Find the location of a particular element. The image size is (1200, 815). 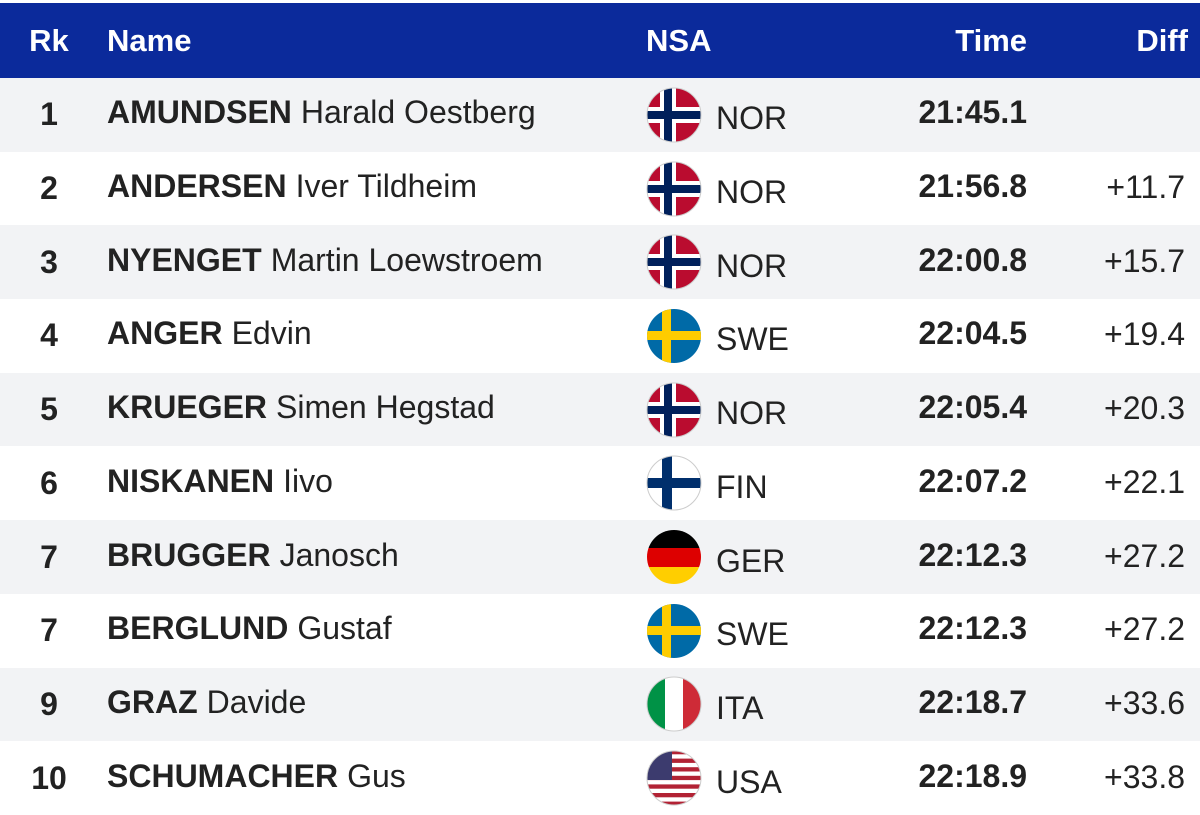

rank: 6 is located at coordinates (49, 482).